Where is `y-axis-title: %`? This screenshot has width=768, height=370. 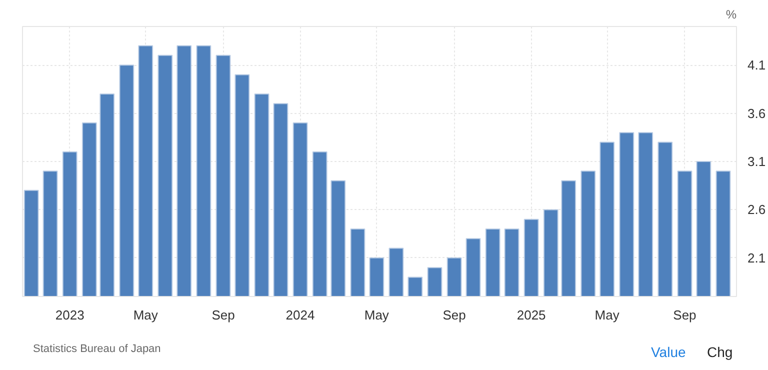
y-axis-title: % is located at coordinates (731, 15).